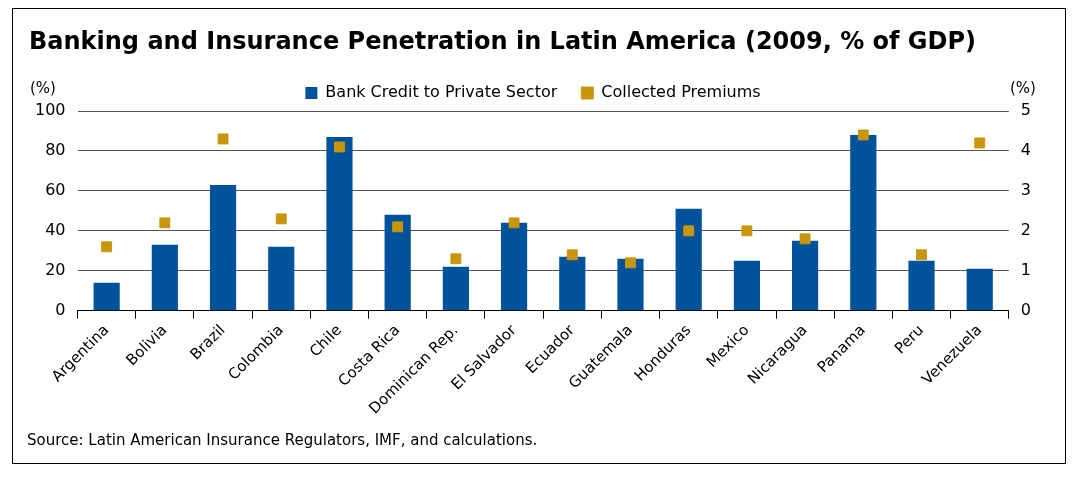  What do you see at coordinates (1023, 88) in the screenshot?
I see `y2-axis-title: (%)` at bounding box center [1023, 88].